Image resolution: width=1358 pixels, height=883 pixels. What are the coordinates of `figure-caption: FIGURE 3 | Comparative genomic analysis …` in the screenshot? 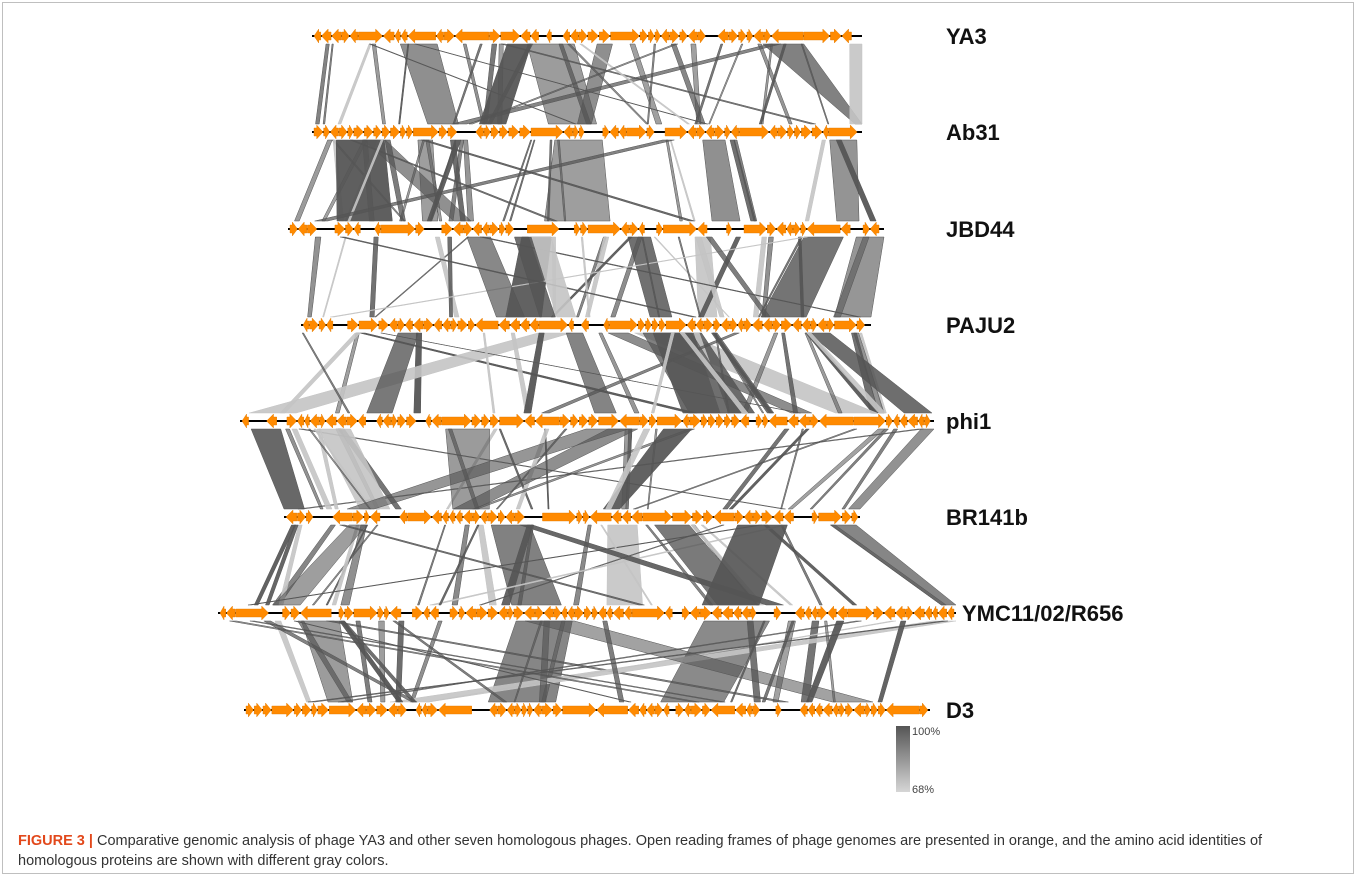 It's located at (678, 851).